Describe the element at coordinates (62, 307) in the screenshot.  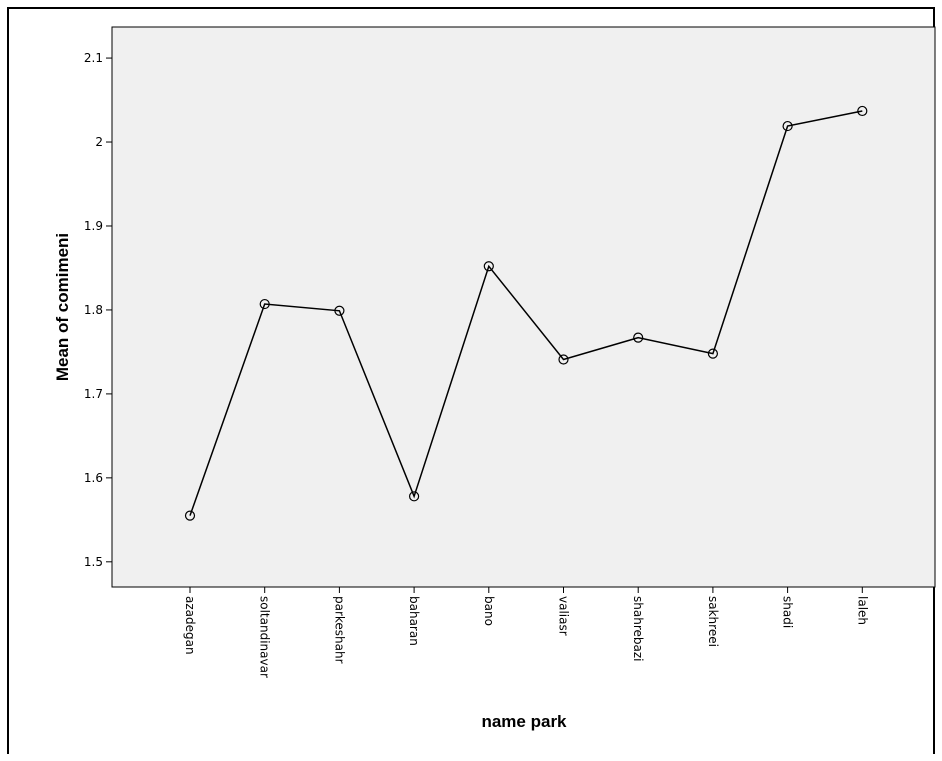
I see `y-axis-title: Mean of comimeni` at that location.